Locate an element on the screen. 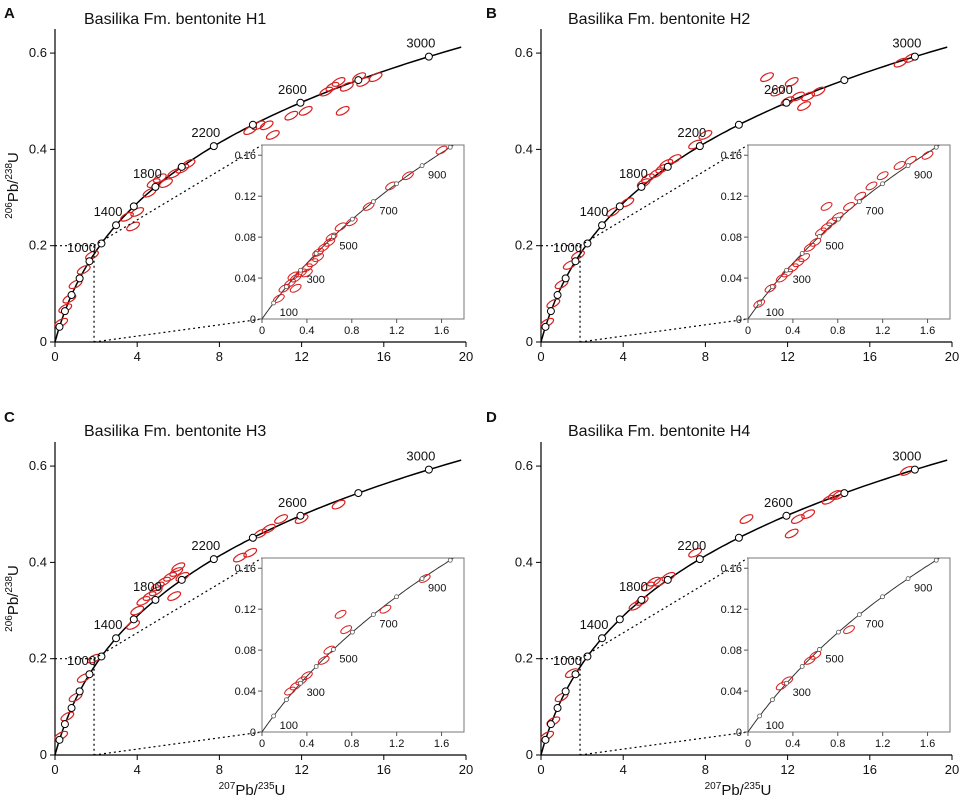 The height and width of the screenshot is (801, 964). inset-x-tick-label: 1.6 is located at coordinates (441, 744).